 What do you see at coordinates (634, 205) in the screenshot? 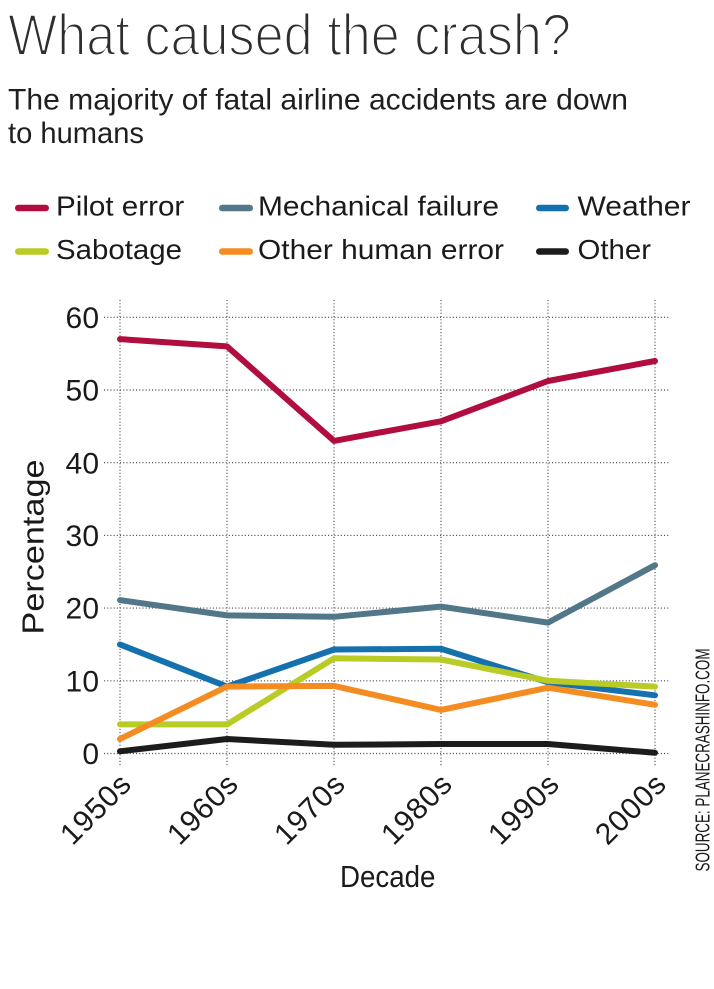
I see `svg-text: Weather` at bounding box center [634, 205].